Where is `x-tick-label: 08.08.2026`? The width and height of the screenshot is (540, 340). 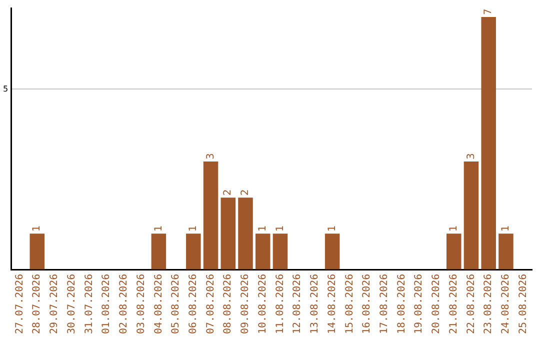 x-tick-label: 08.08.2026 is located at coordinates (228, 304).